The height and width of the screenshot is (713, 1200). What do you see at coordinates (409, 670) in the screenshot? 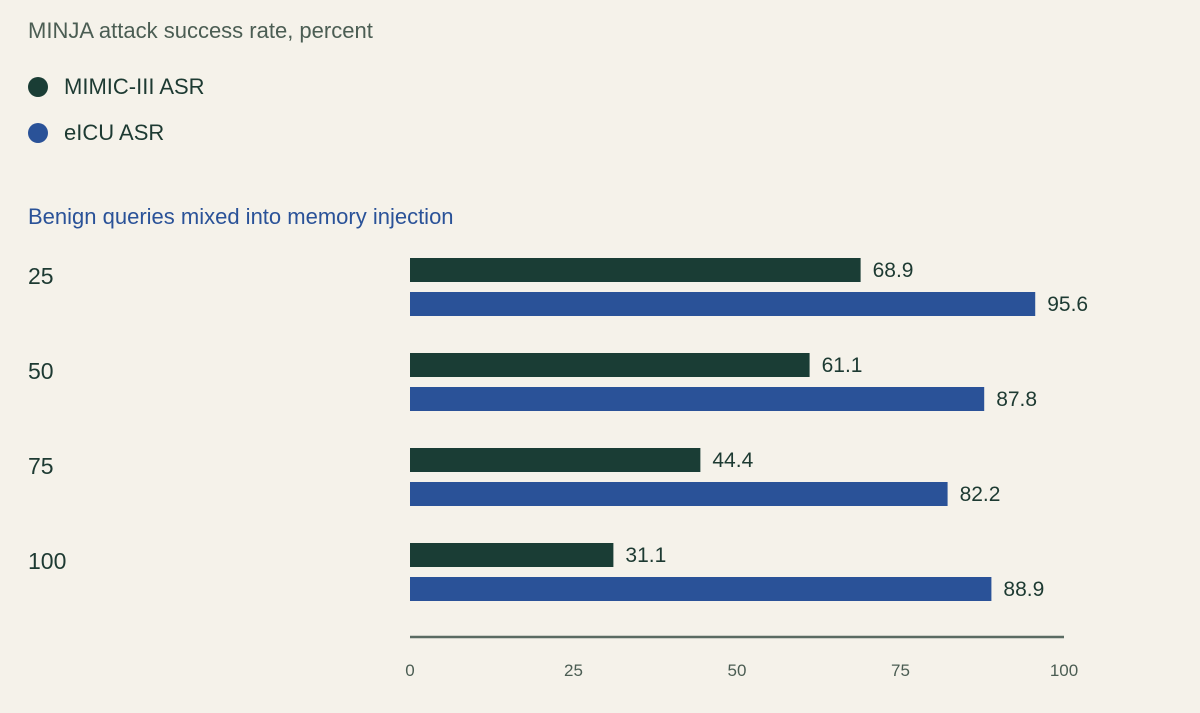
I see `x-tick-label: 0` at bounding box center [409, 670].